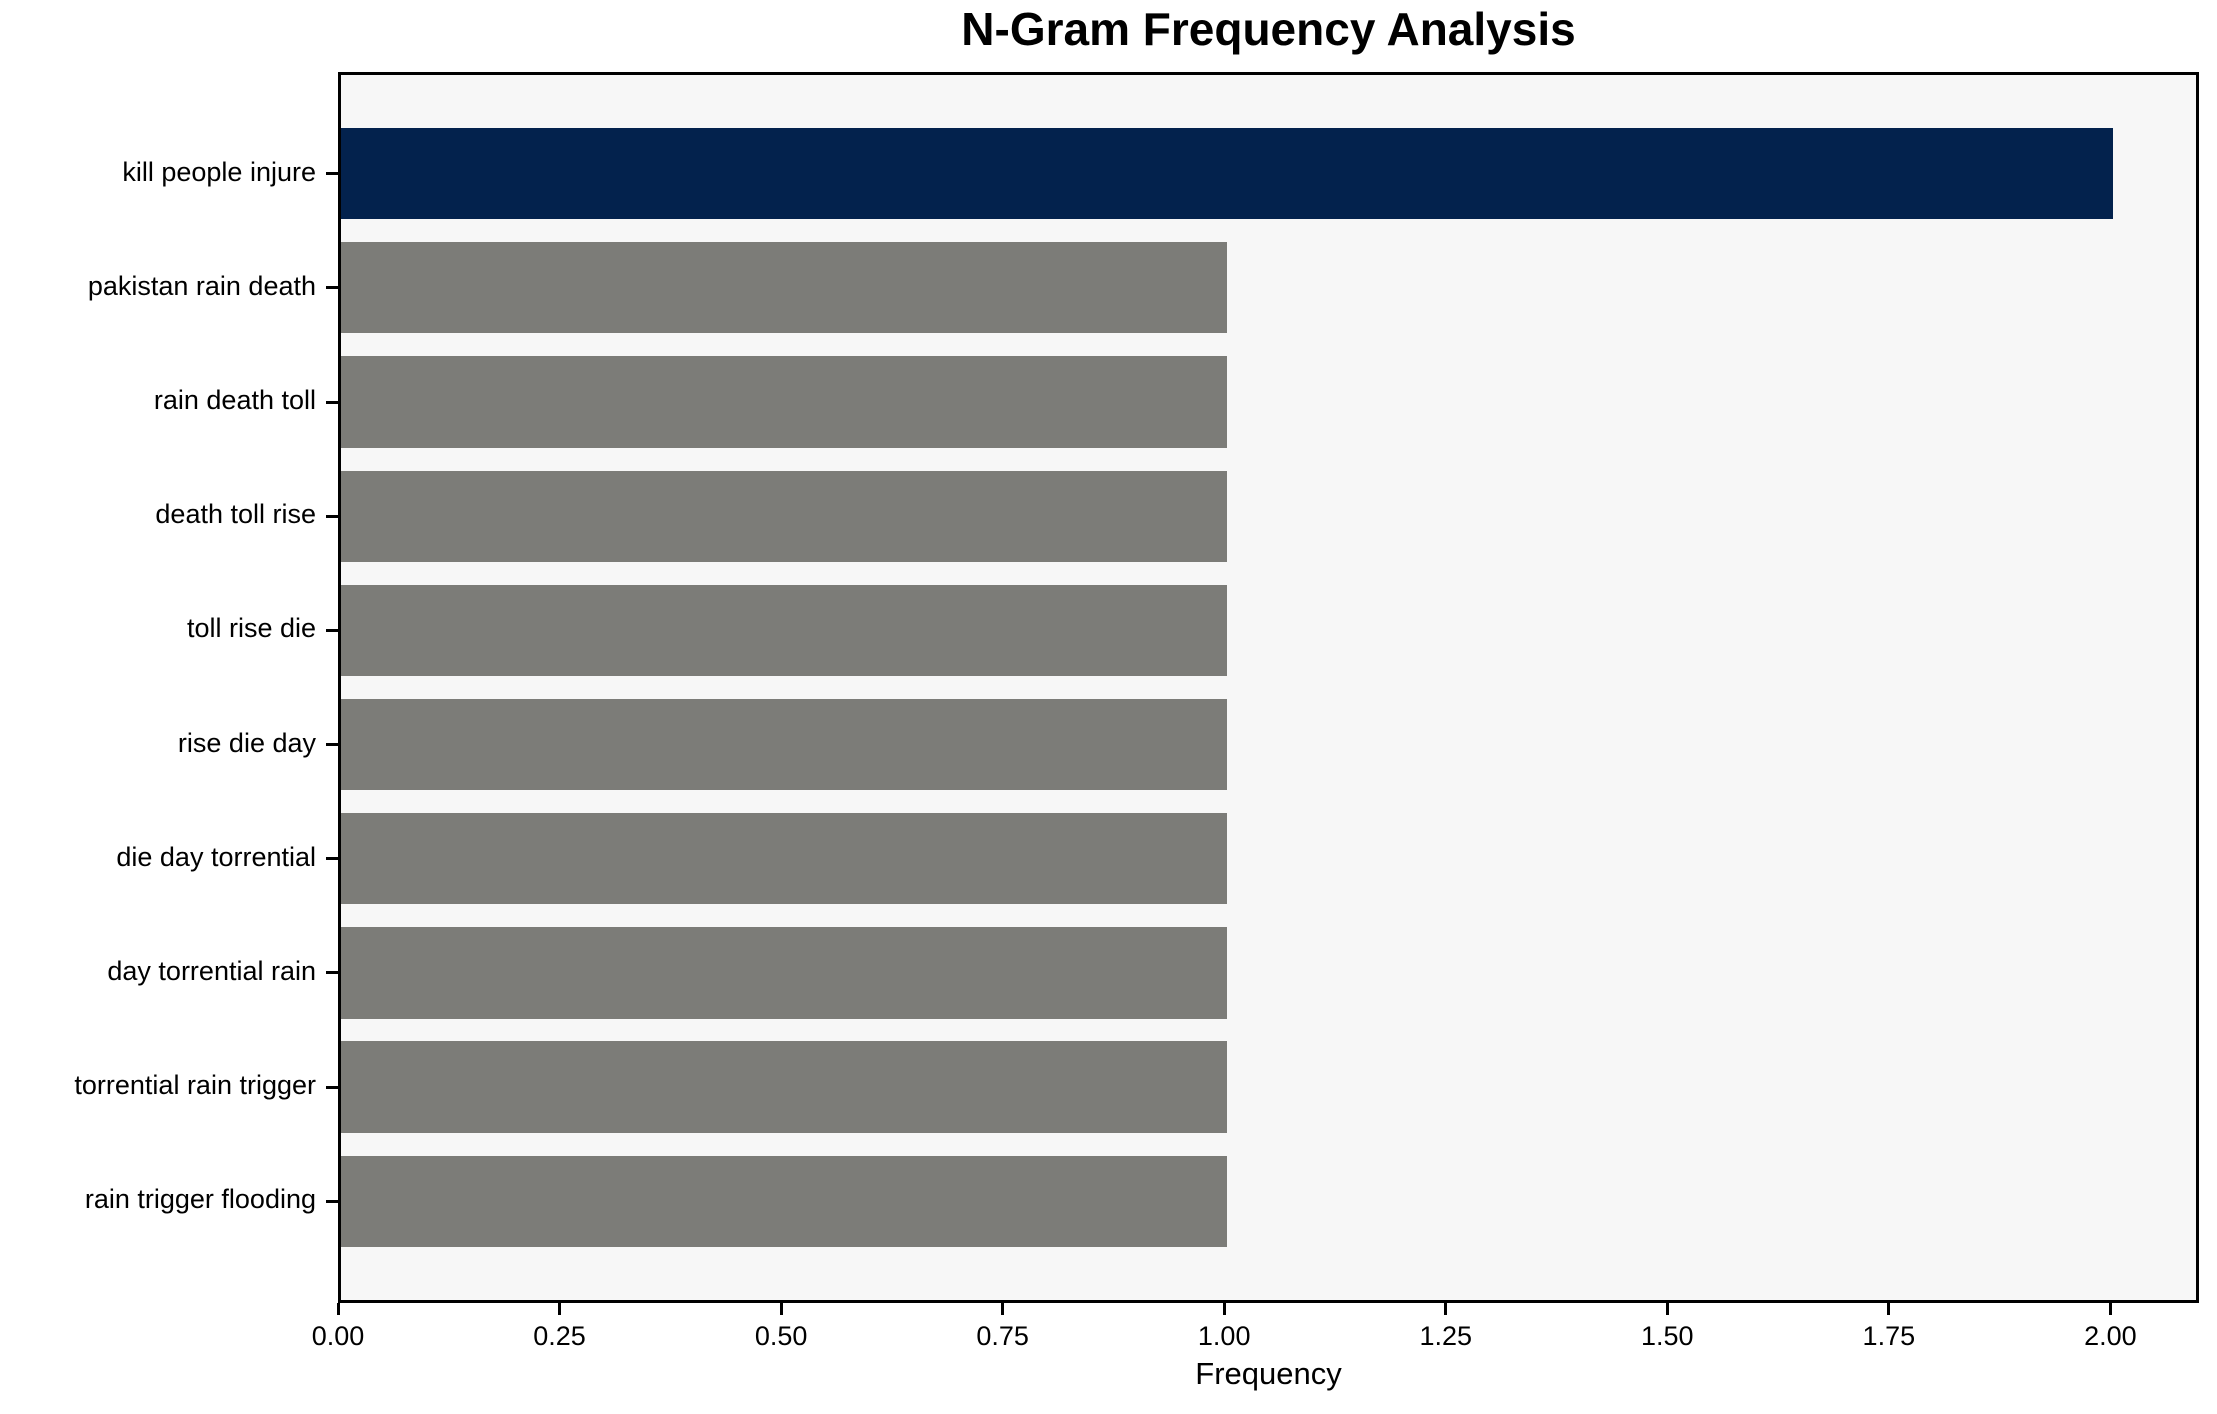 This screenshot has width=2217, height=1414. What do you see at coordinates (781, 1336) in the screenshot?
I see `x-tick-label: 0.50` at bounding box center [781, 1336].